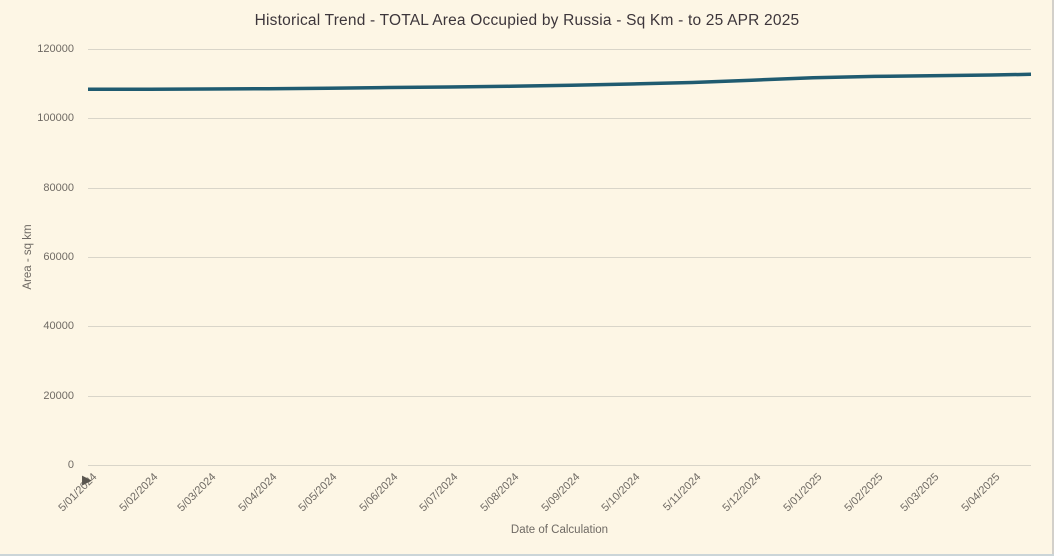 This screenshot has width=1054, height=556. What do you see at coordinates (55, 118) in the screenshot?
I see `y-tick-label: 100000` at bounding box center [55, 118].